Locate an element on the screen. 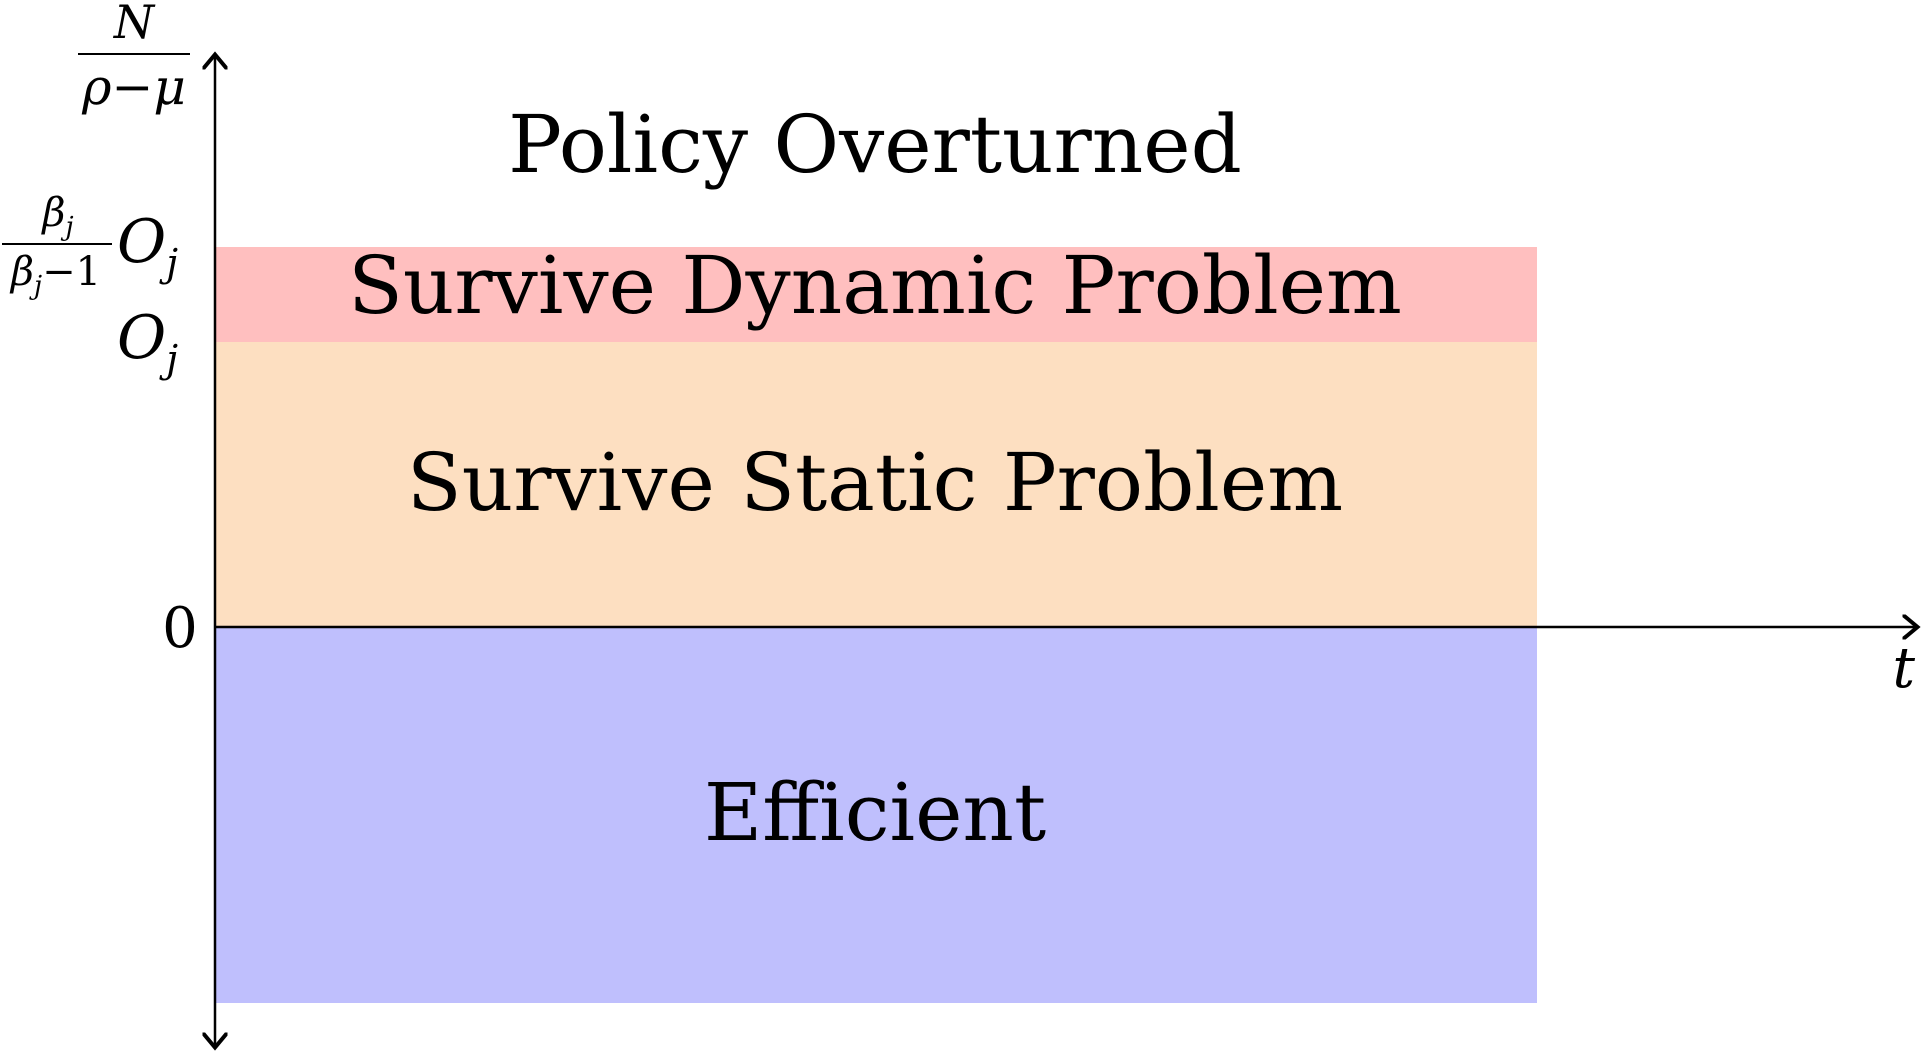 Image resolution: width=1925 pixels, height=1051 pixels. tick-dynamic-threshold: βj βj−1 Oj is located at coordinates (90, 245).